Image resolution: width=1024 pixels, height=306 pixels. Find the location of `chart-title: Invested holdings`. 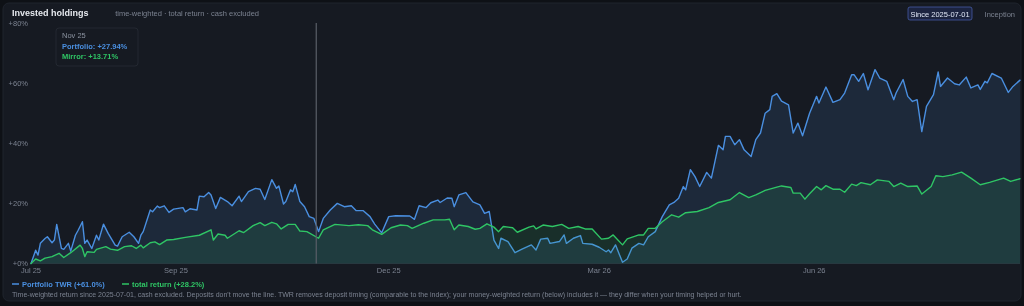

chart-title: Invested holdings is located at coordinates (50, 13).